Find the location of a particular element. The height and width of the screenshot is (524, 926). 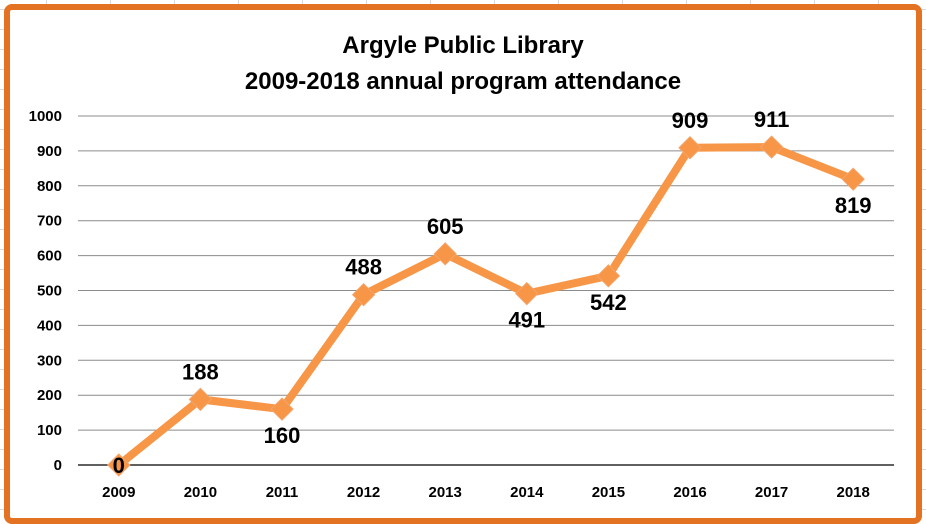

data-label: 0 is located at coordinates (119, 465).